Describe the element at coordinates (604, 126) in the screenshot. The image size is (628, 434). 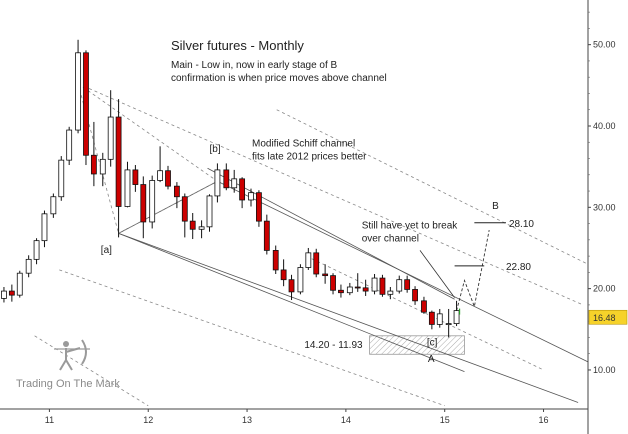
I see `y-tick-label: 40.00` at that location.